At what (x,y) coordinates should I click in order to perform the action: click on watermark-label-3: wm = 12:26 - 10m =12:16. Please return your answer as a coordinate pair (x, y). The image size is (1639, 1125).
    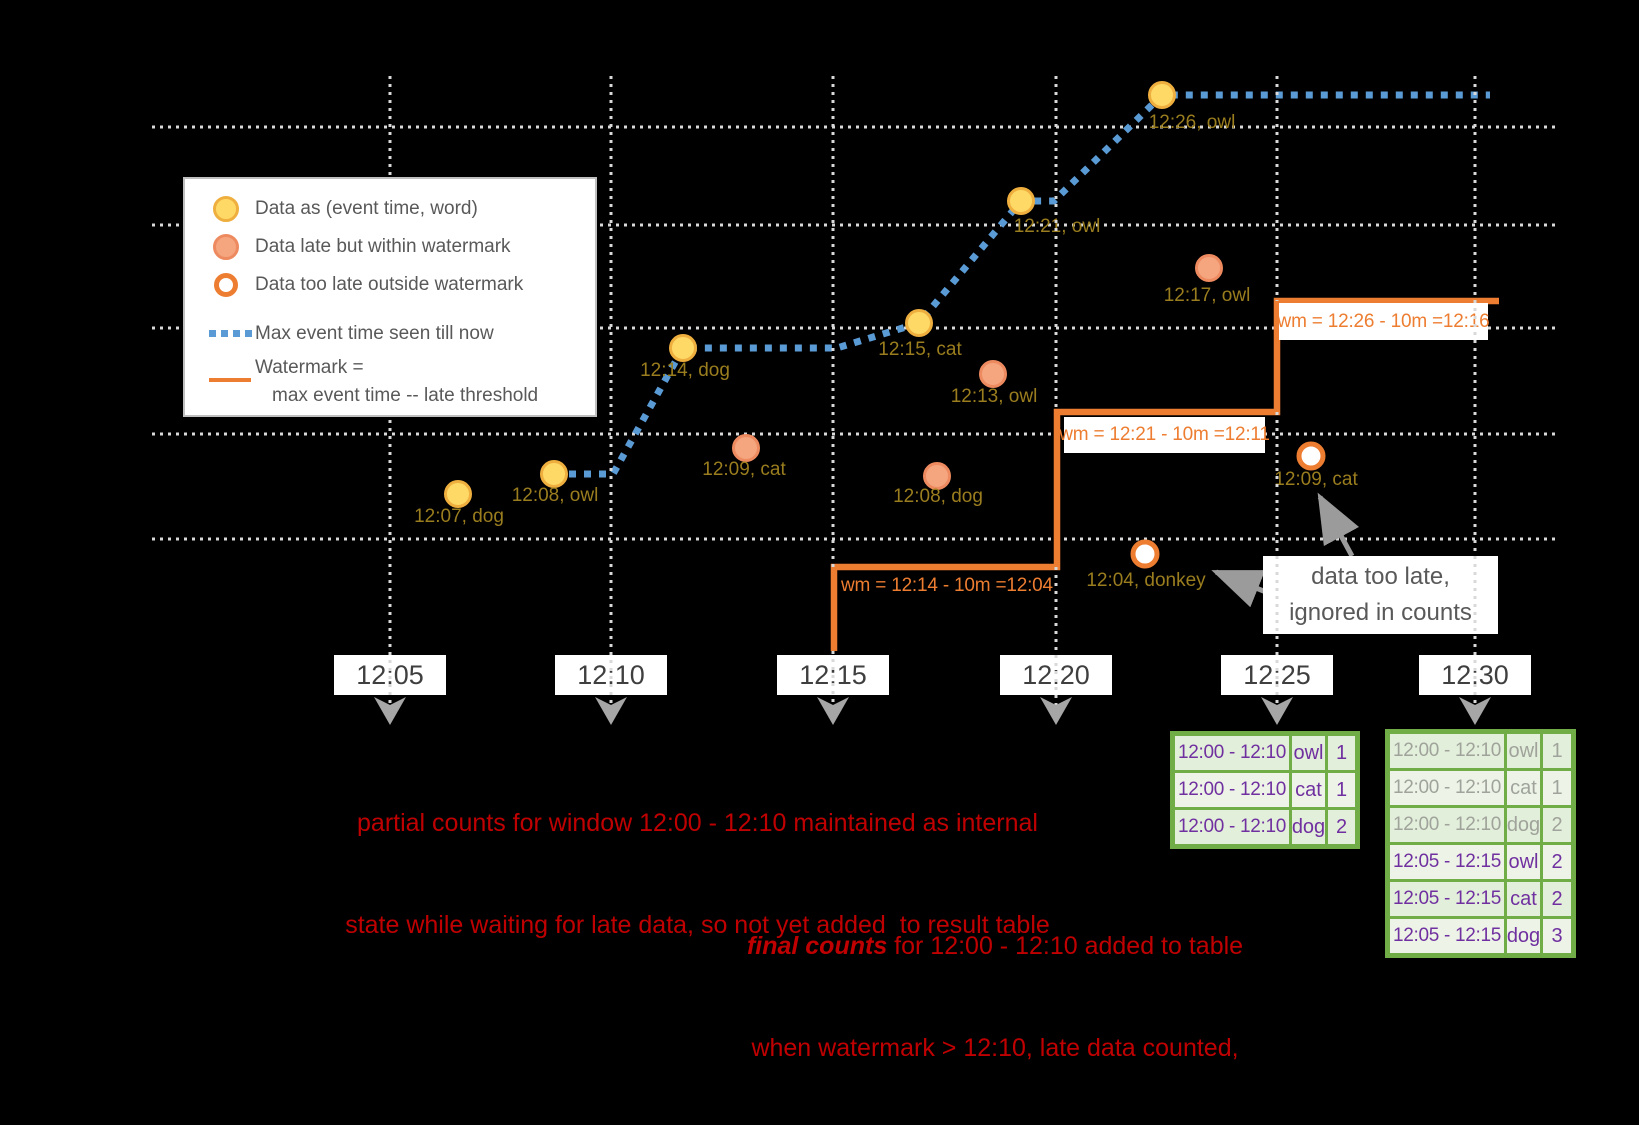
    Looking at the image, I should click on (1384, 321).